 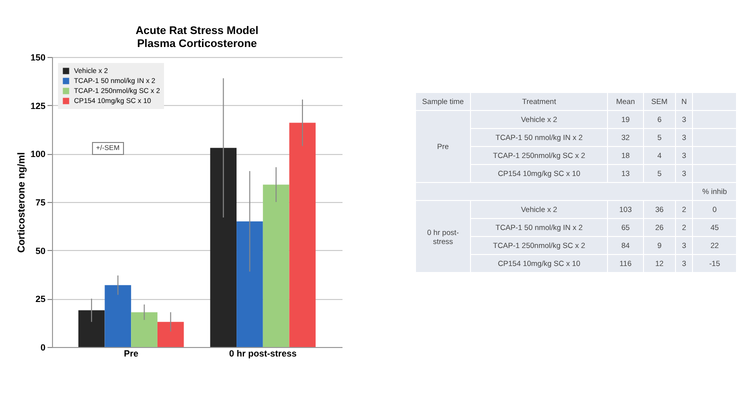 What do you see at coordinates (38, 154) in the screenshot?
I see `y-tick-label: 100` at bounding box center [38, 154].